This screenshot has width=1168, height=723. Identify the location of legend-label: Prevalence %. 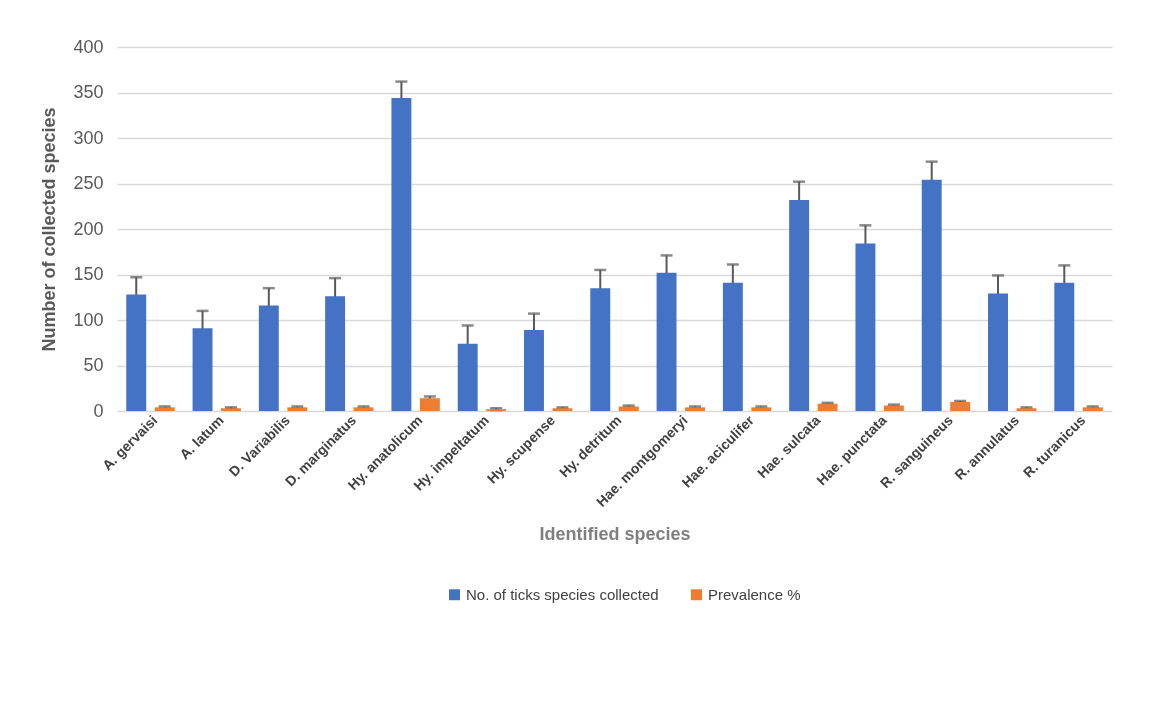
(754, 594).